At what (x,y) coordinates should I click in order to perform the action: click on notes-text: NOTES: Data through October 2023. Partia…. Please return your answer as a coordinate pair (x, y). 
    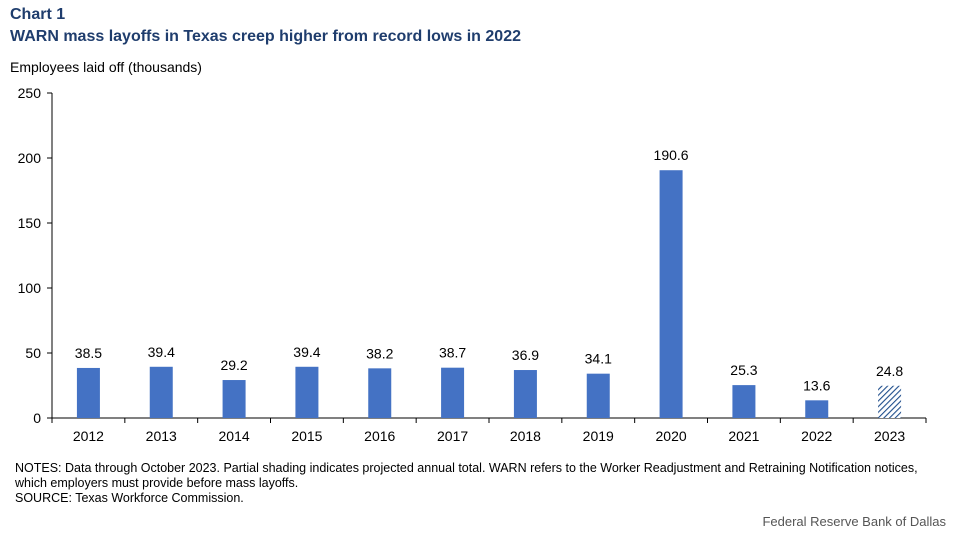
    Looking at the image, I should click on (466, 475).